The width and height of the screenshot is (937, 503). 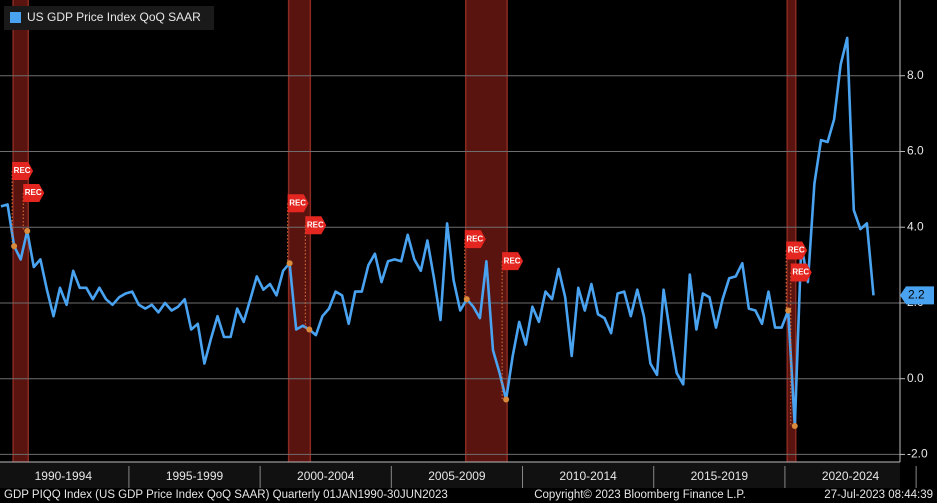 What do you see at coordinates (326, 476) in the screenshot?
I see `x-tick-label: 2000-2004` at bounding box center [326, 476].